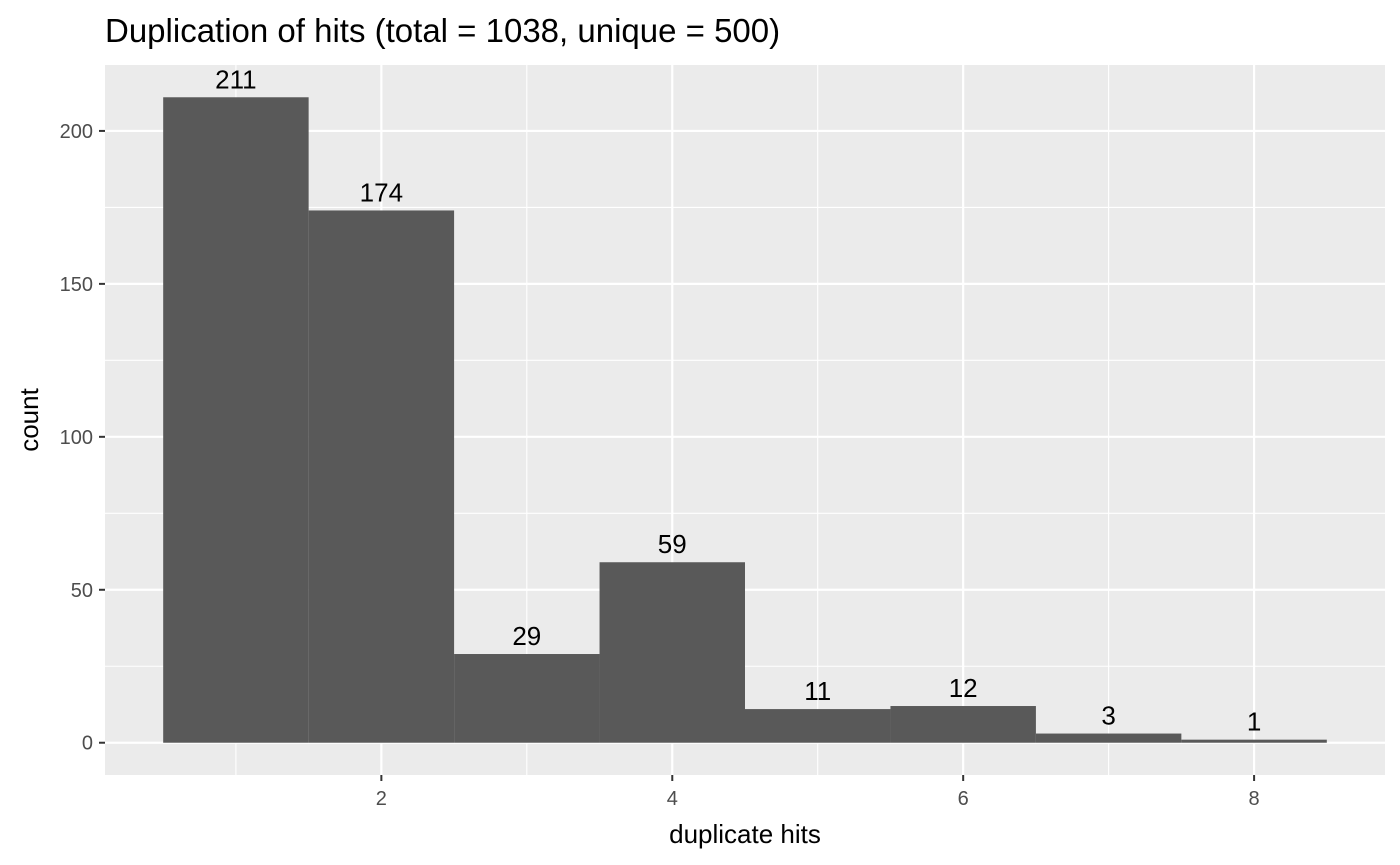 This screenshot has height=865, width=1400. I want to click on data-label: 211, so click(235, 79).